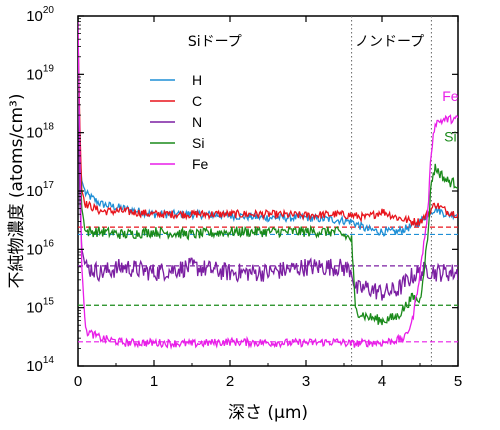 The height and width of the screenshot is (430, 500). What do you see at coordinates (78, 381) in the screenshot?
I see `x-tick-label: 0` at bounding box center [78, 381].